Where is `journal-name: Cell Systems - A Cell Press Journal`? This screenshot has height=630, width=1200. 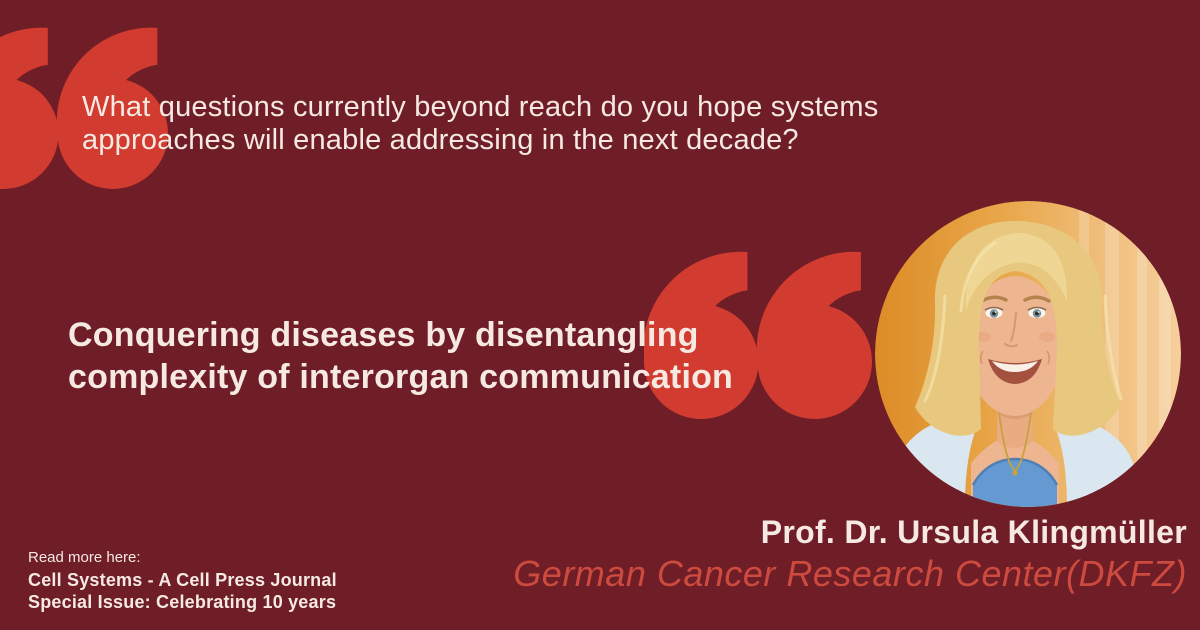 journal-name: Cell Systems - A Cell Press Journal is located at coordinates (182, 580).